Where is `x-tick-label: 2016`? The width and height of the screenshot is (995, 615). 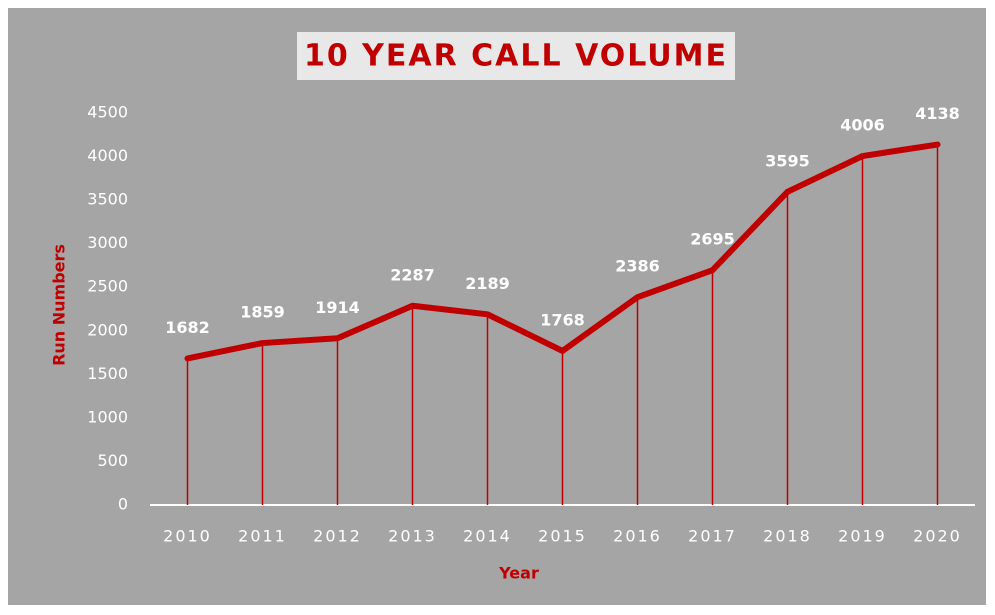
x-tick-label: 2016 is located at coordinates (637, 536).